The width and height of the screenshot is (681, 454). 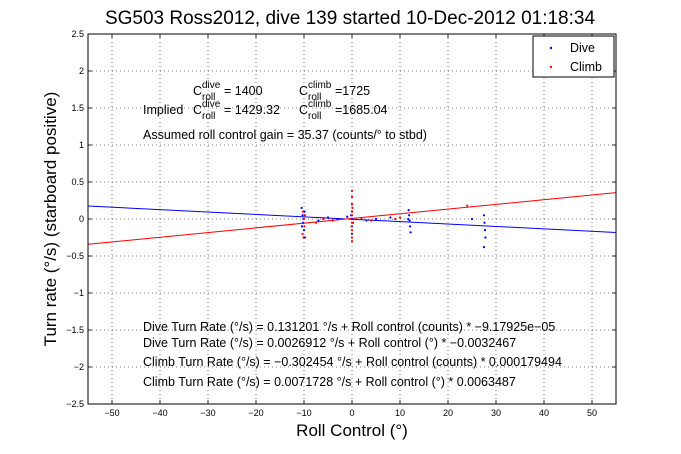 I want to click on legend-dive-label: Dive, so click(x=582, y=48).